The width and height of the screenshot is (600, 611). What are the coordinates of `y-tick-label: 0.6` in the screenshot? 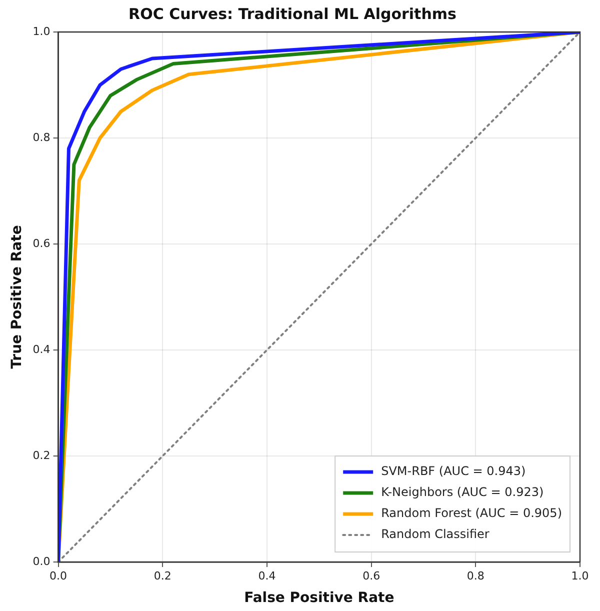 It's located at (41, 243).